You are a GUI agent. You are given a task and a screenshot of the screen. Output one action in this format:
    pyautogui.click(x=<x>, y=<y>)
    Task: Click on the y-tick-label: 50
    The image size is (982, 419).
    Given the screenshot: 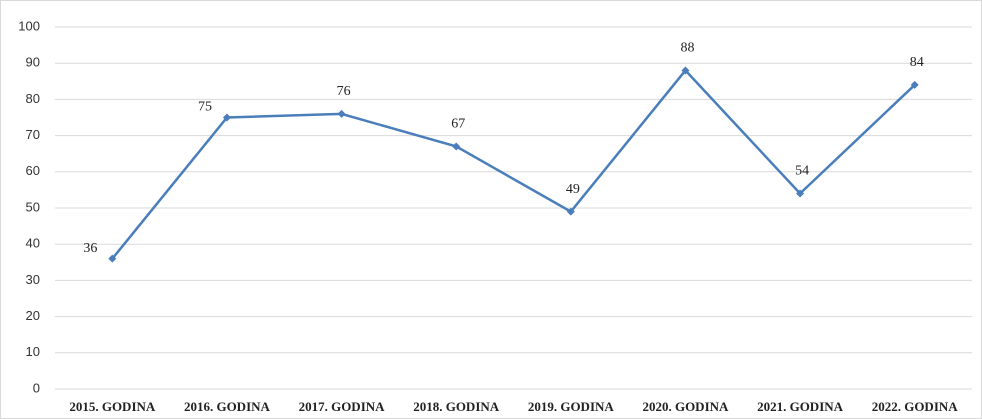 What is the action you would take?
    pyautogui.click(x=33, y=206)
    